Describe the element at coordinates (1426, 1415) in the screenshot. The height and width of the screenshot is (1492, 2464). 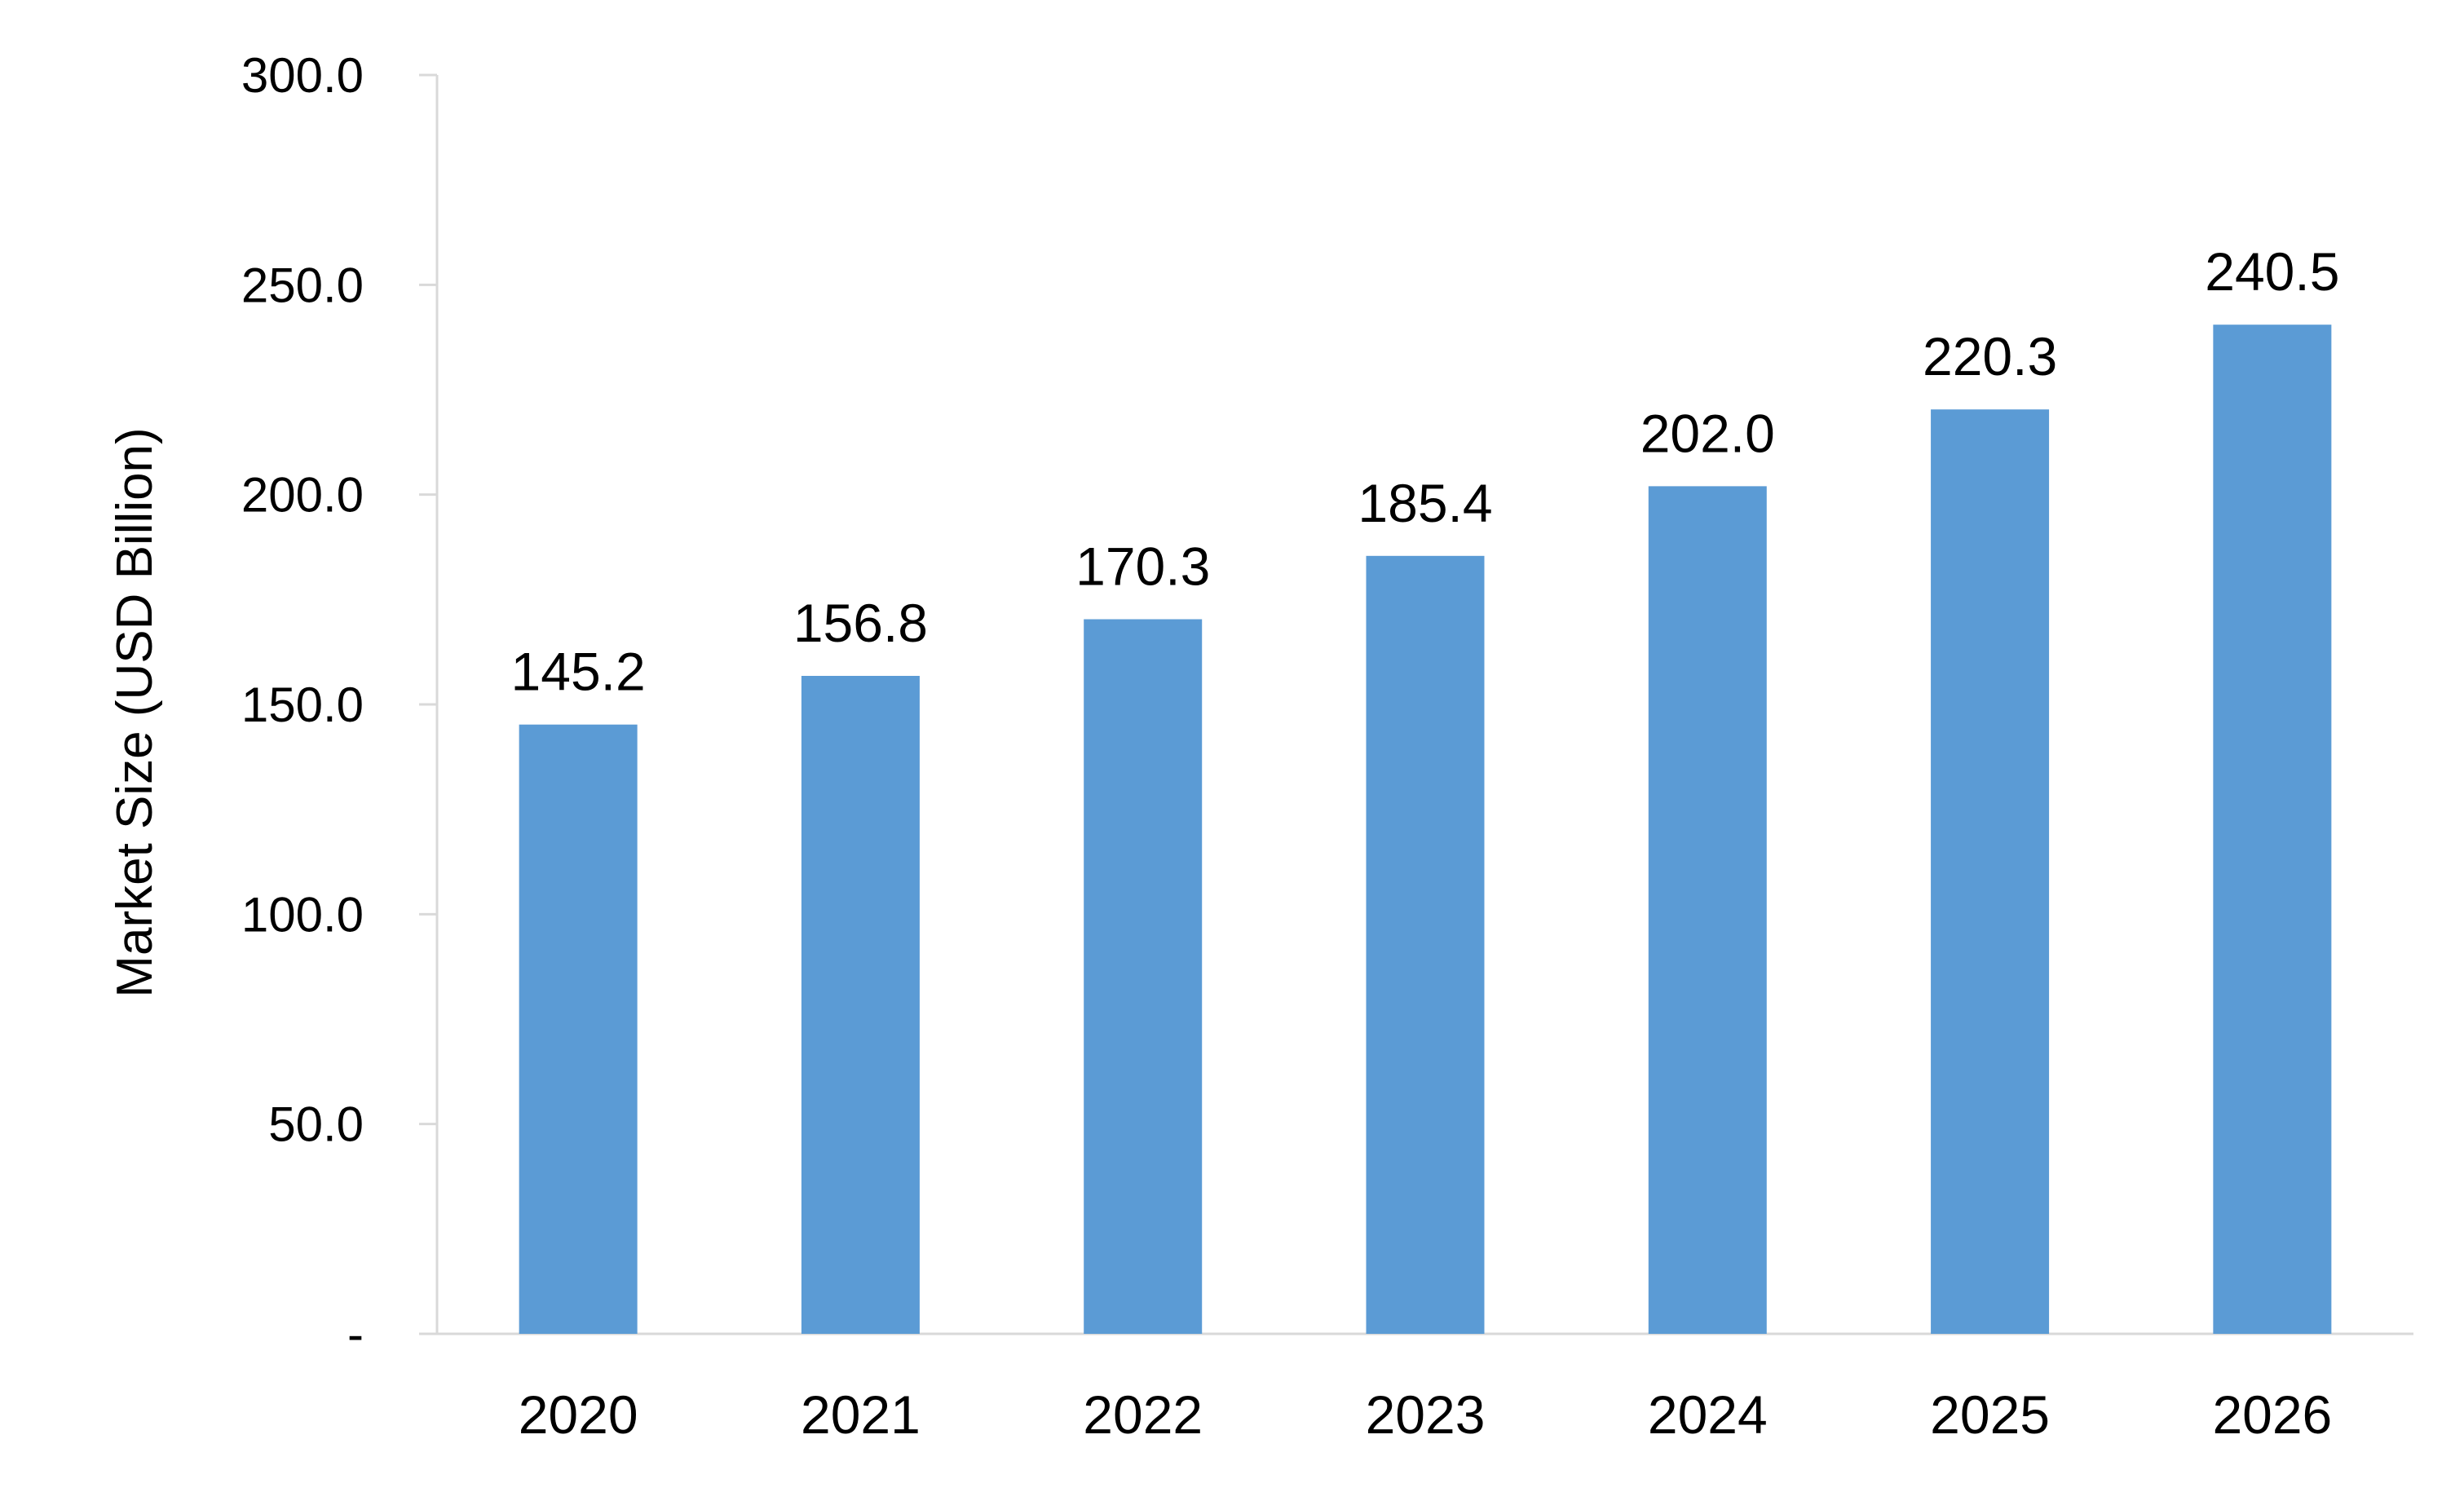
I see `x-tick-label-2023: 2023` at that location.